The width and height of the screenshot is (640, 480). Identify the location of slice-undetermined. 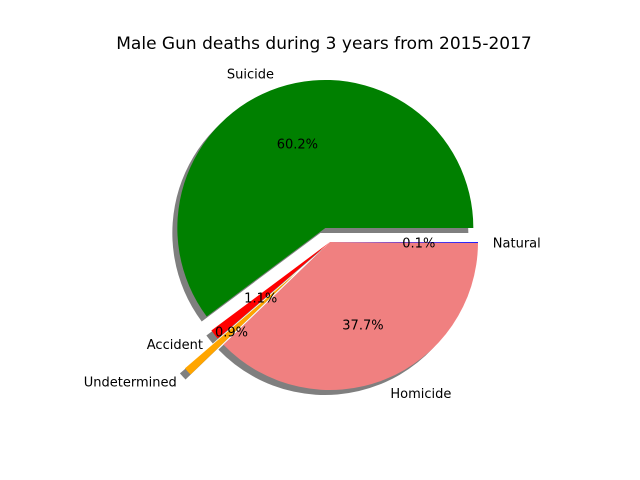
(241, 323).